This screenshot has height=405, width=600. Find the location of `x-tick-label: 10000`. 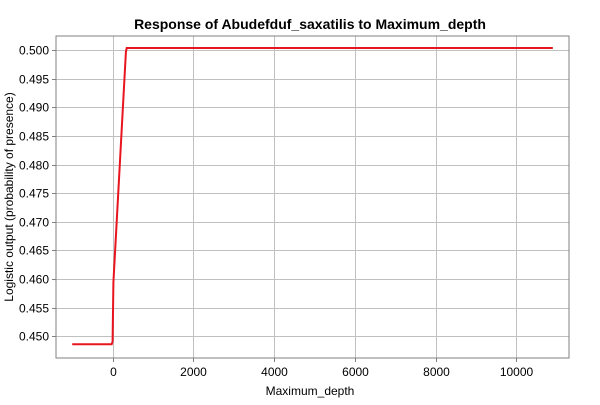

x-tick-label: 10000 is located at coordinates (517, 372).